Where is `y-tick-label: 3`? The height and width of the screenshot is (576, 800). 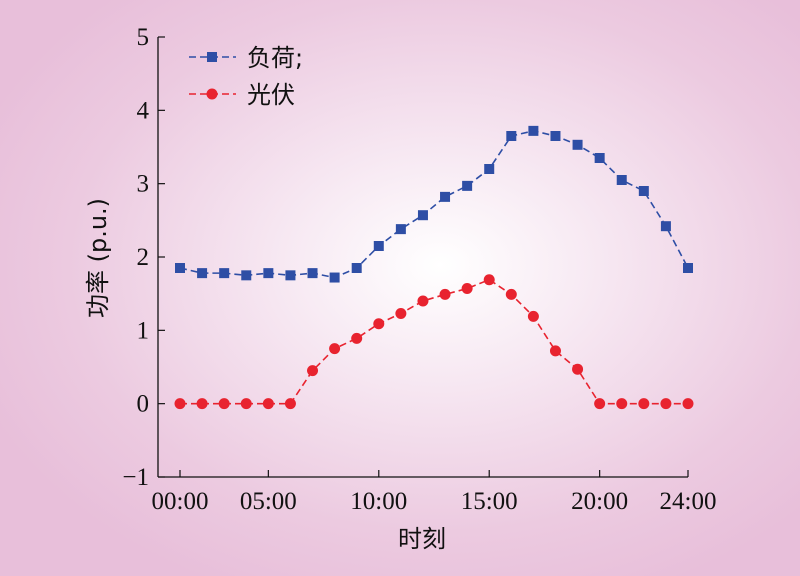
y-tick-label: 3 is located at coordinates (143, 184).